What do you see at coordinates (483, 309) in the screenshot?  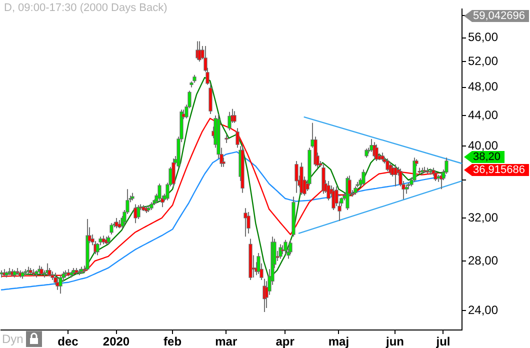 I see `y-tick-label: 24,00` at bounding box center [483, 309].